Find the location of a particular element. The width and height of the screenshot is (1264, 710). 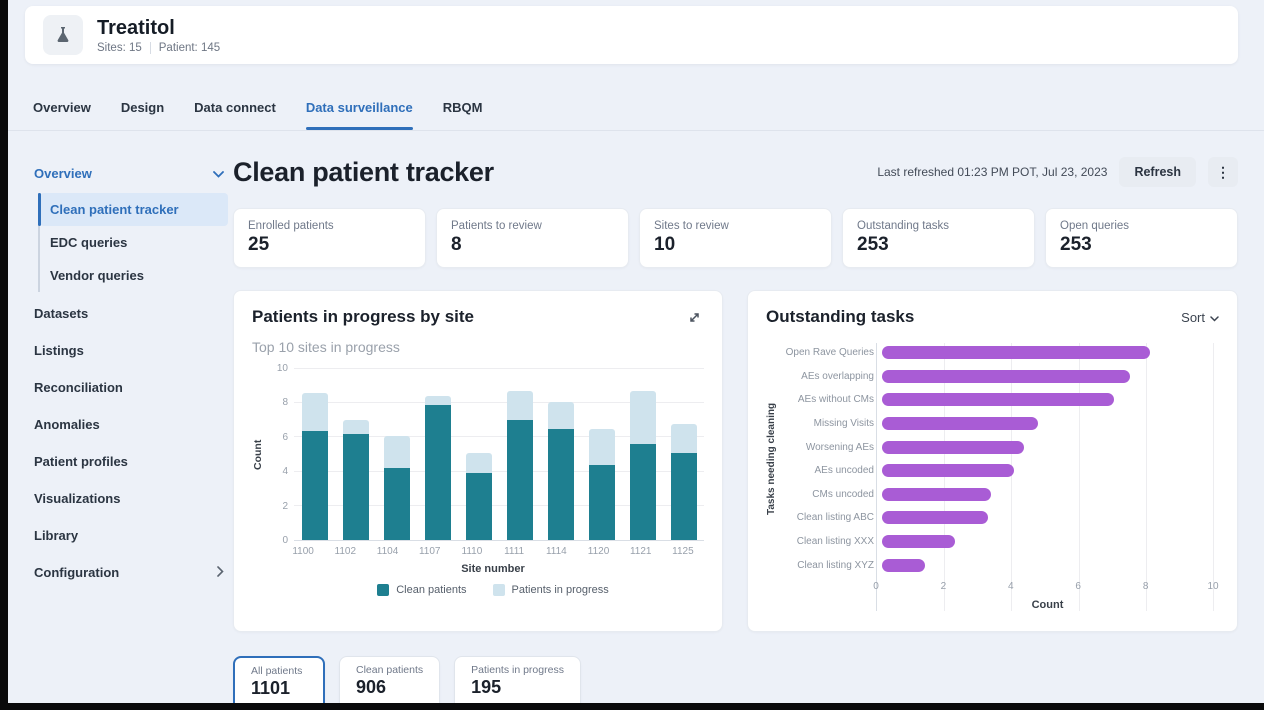

screen-edge-left is located at coordinates (4, 355).